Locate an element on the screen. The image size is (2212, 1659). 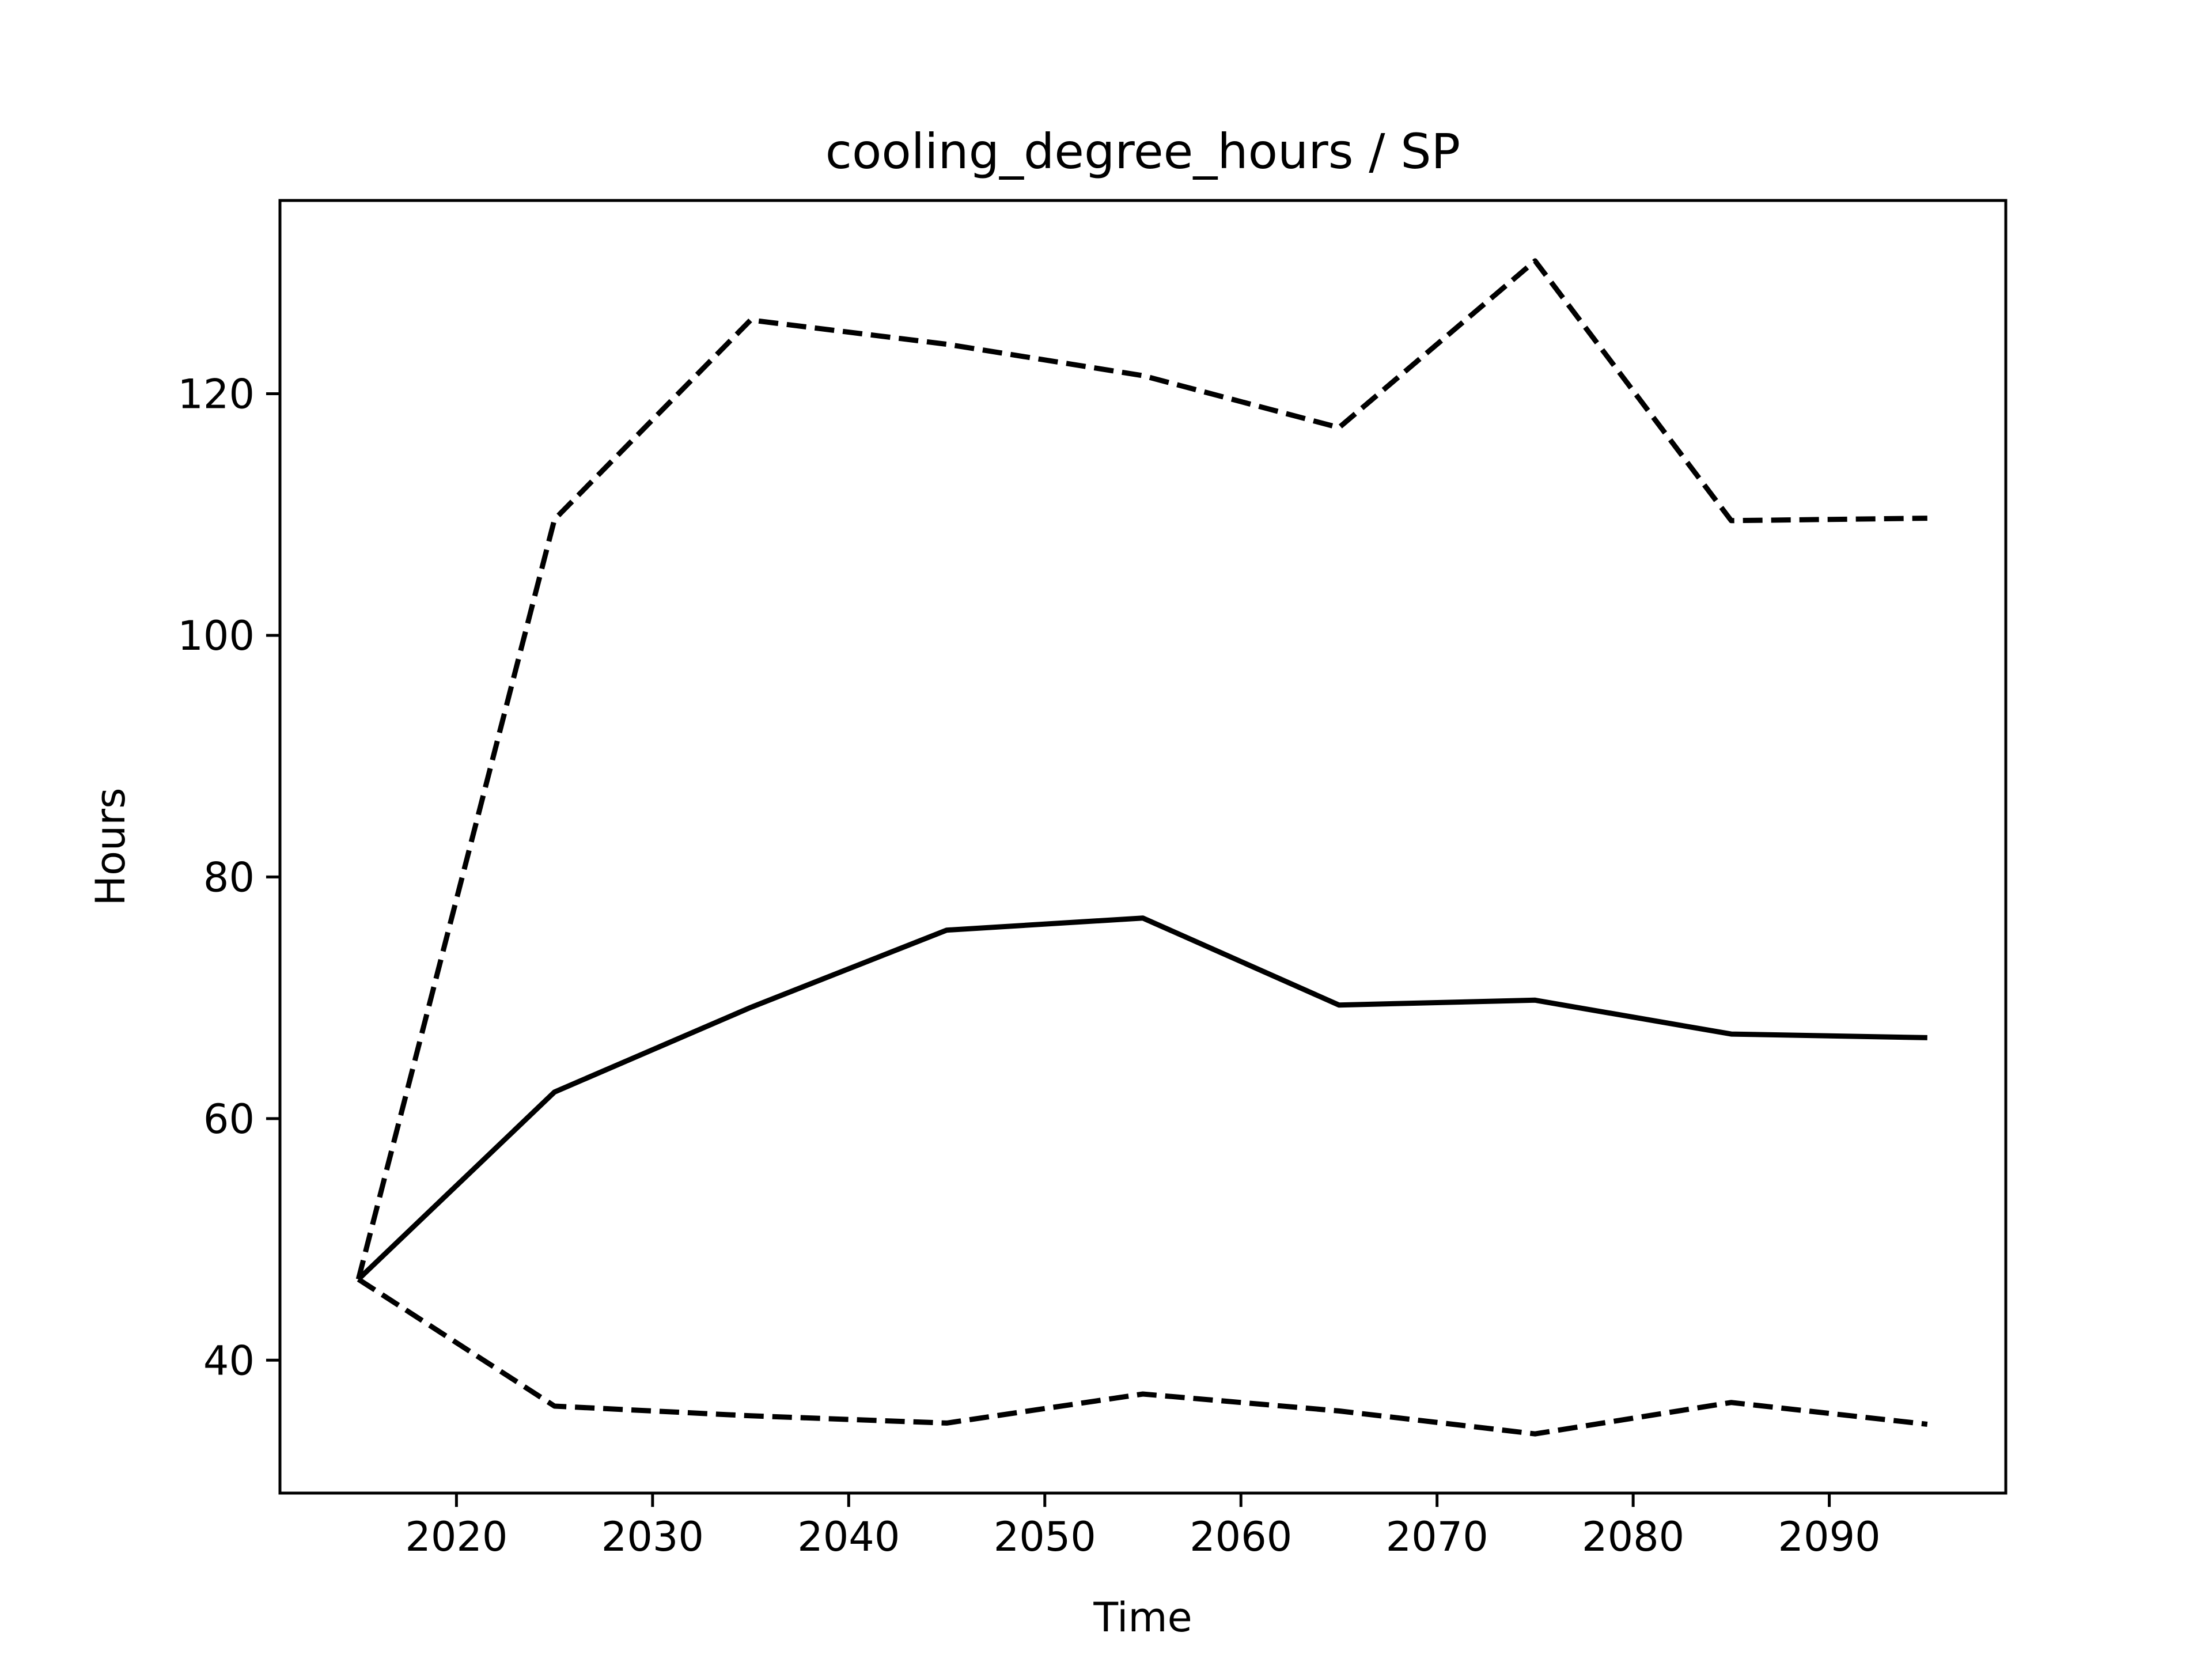
x-tick-label: 2020 is located at coordinates (456, 1536).